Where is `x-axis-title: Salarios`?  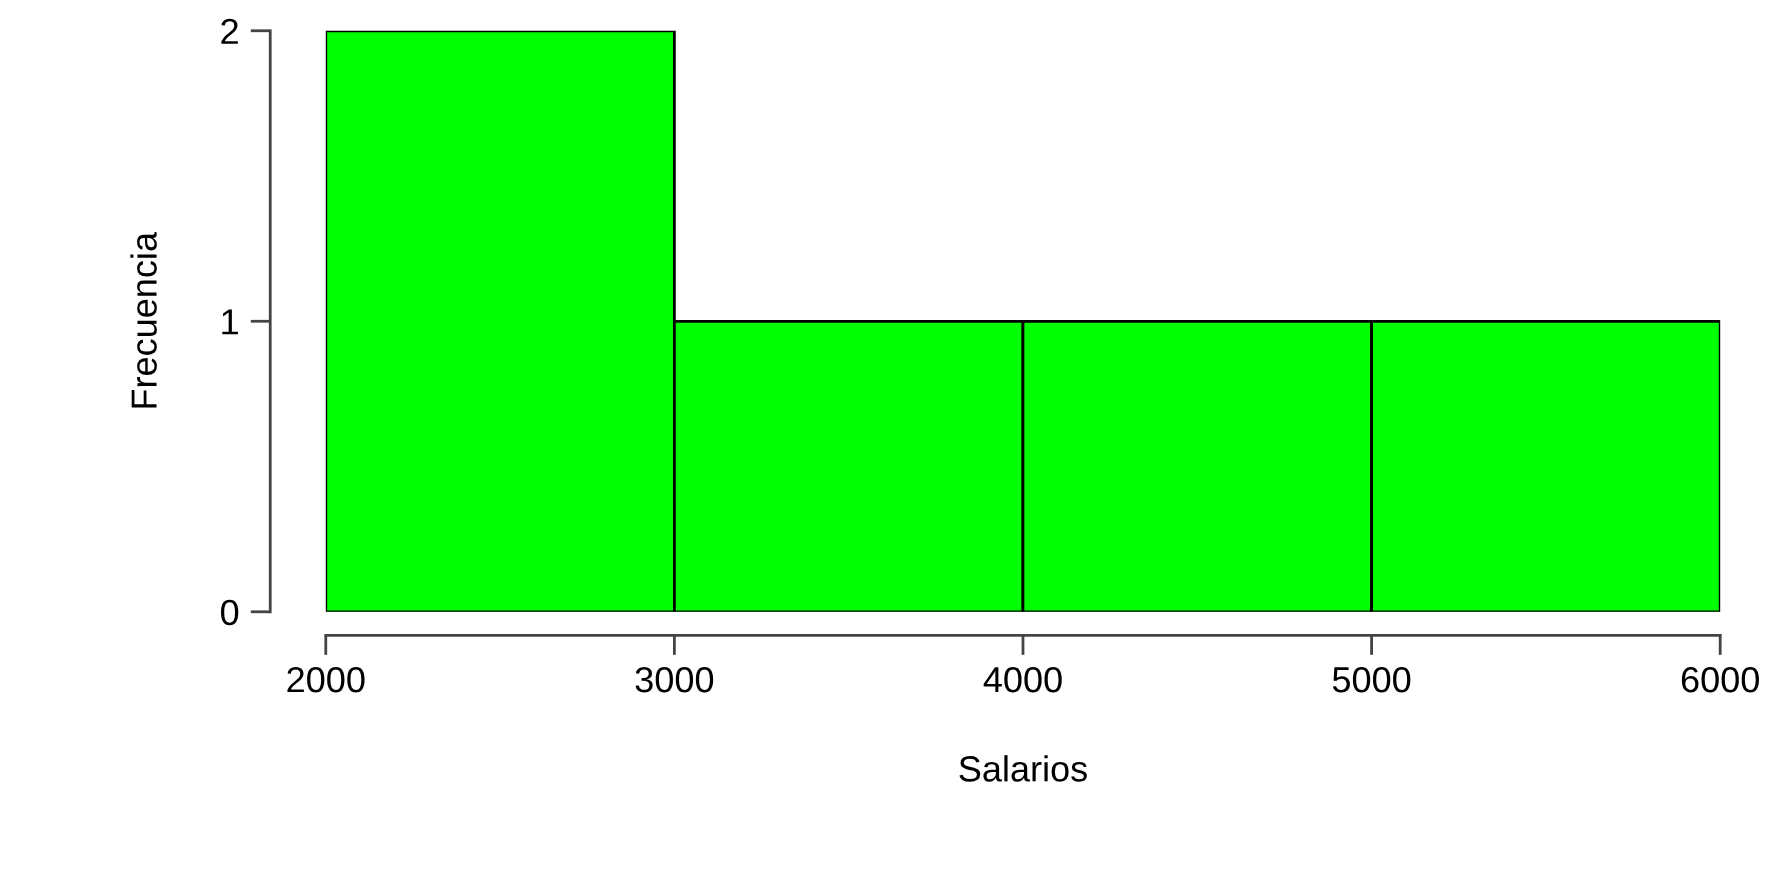
x-axis-title: Salarios is located at coordinates (1023, 768).